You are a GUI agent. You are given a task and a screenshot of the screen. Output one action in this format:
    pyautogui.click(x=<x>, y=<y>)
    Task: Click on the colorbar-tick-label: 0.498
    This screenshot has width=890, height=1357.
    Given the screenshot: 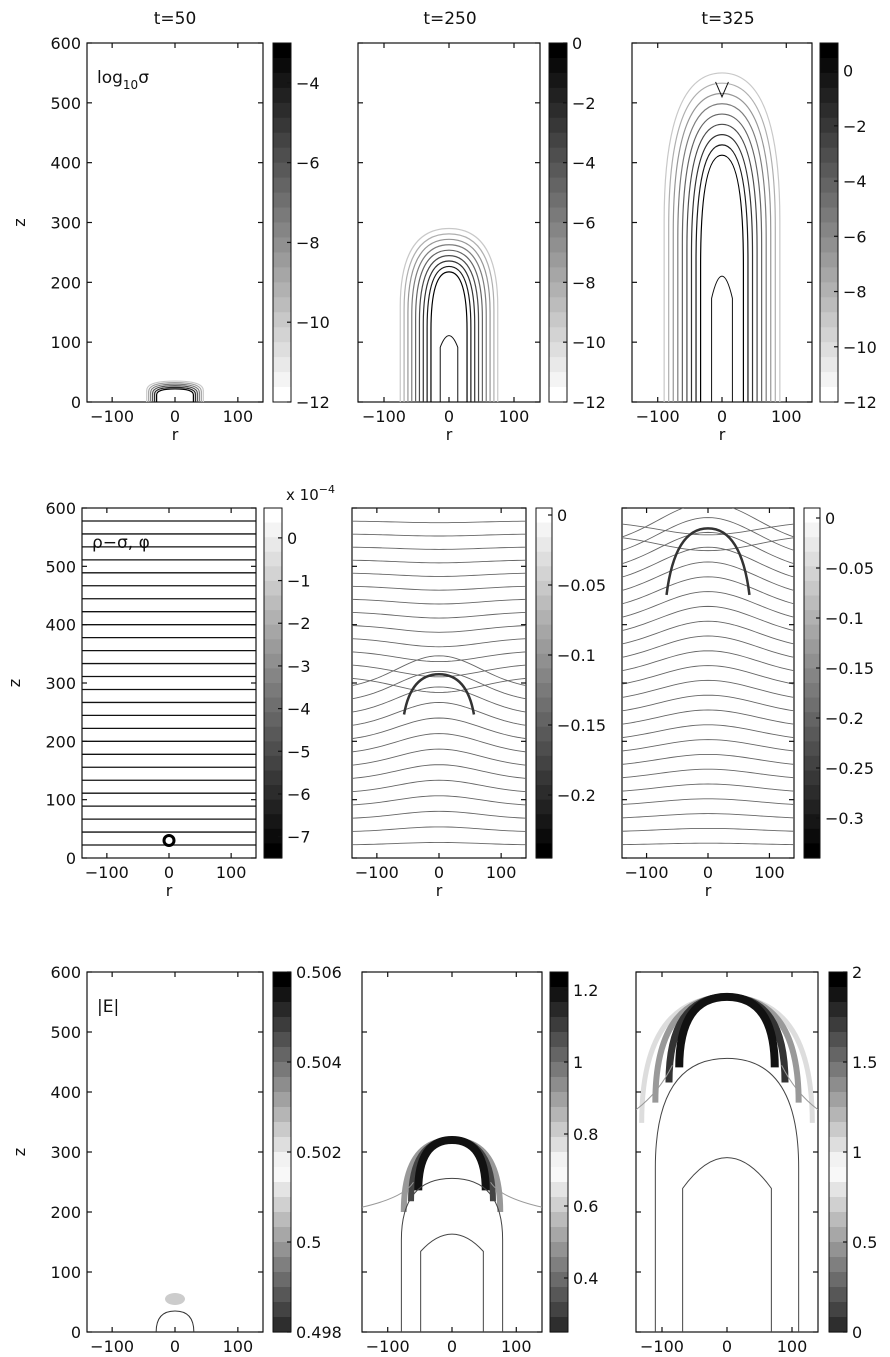 What is the action you would take?
    pyautogui.click(x=319, y=1332)
    